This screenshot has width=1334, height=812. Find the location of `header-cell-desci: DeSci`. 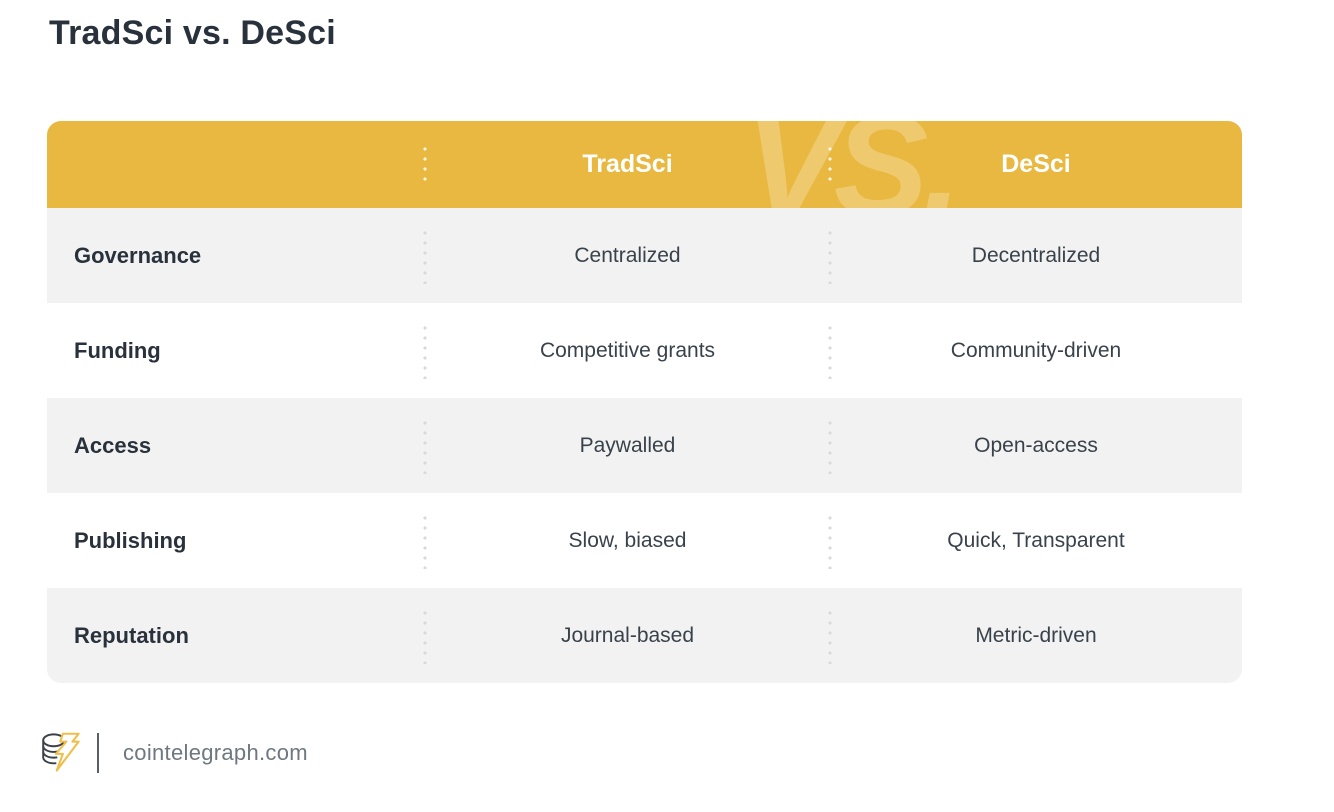

header-cell-desci: DeSci is located at coordinates (1036, 164).